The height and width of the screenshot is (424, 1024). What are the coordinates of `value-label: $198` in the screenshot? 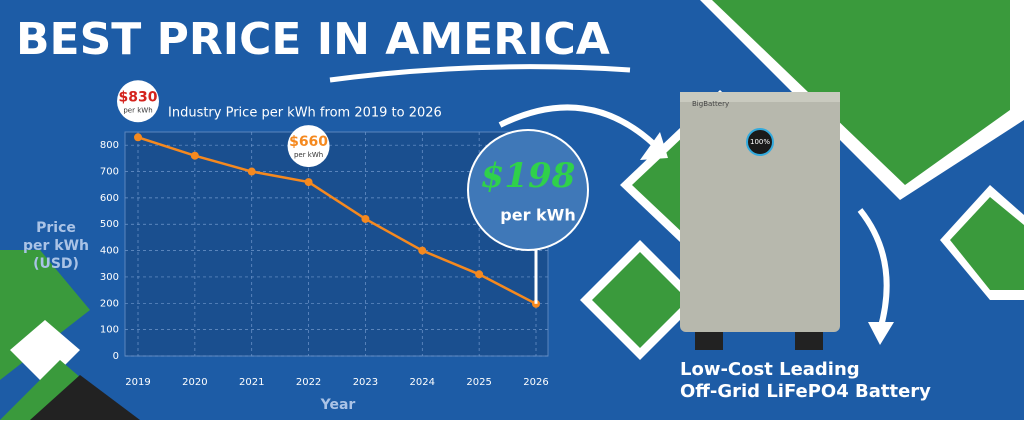 It's located at (528, 176).